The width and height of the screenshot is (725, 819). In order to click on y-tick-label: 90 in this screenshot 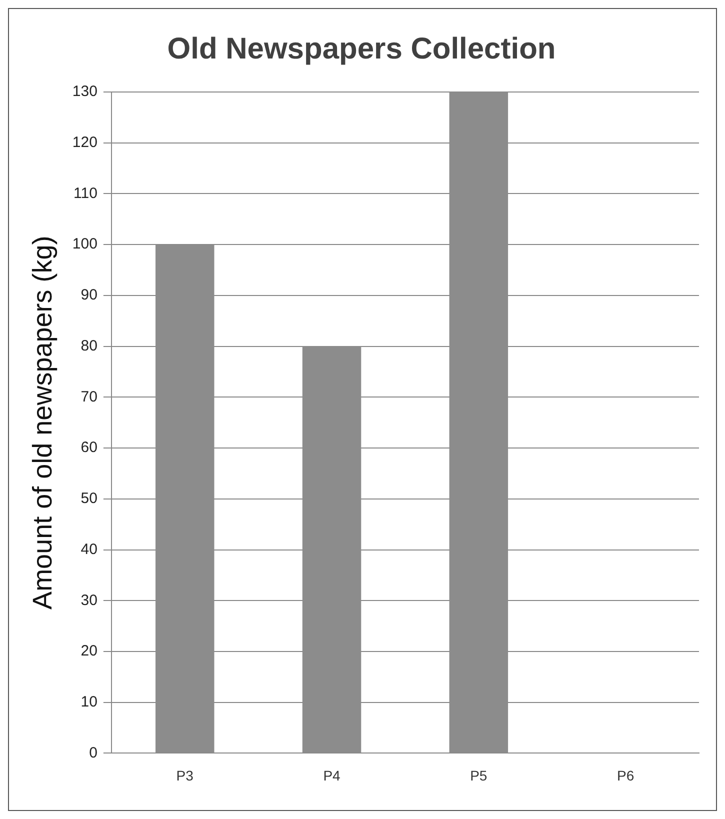, I will do `click(89, 295)`.